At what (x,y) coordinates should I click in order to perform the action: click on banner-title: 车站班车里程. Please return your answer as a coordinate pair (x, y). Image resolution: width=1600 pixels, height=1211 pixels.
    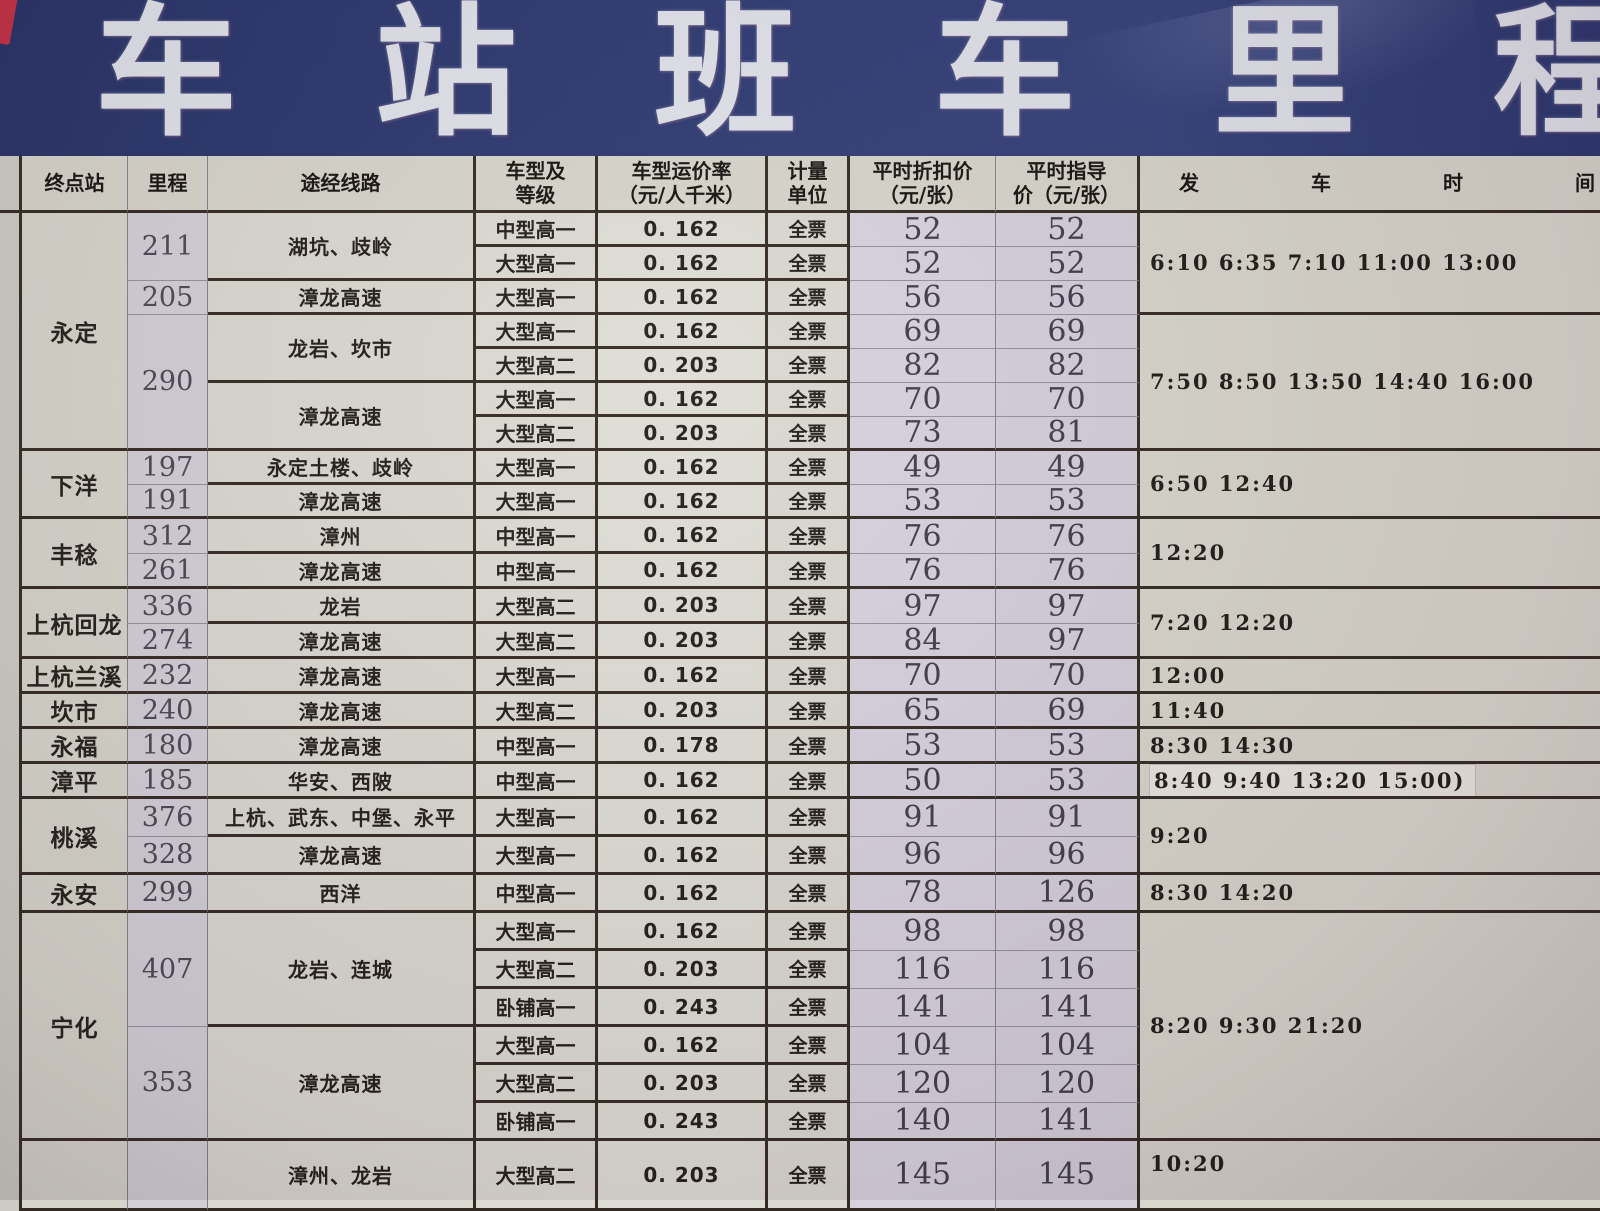
    Looking at the image, I should click on (847, 76).